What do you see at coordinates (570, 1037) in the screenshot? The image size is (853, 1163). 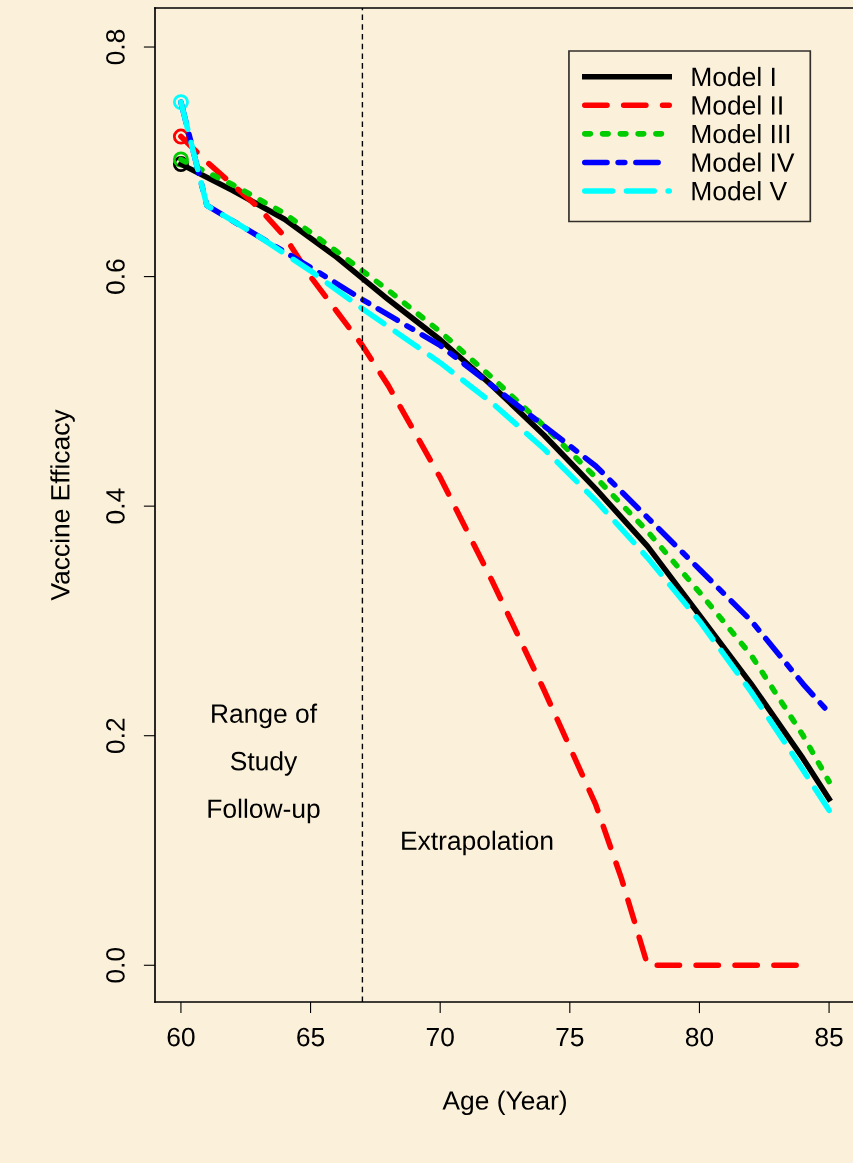 I see `x-tick-label: 75` at bounding box center [570, 1037].